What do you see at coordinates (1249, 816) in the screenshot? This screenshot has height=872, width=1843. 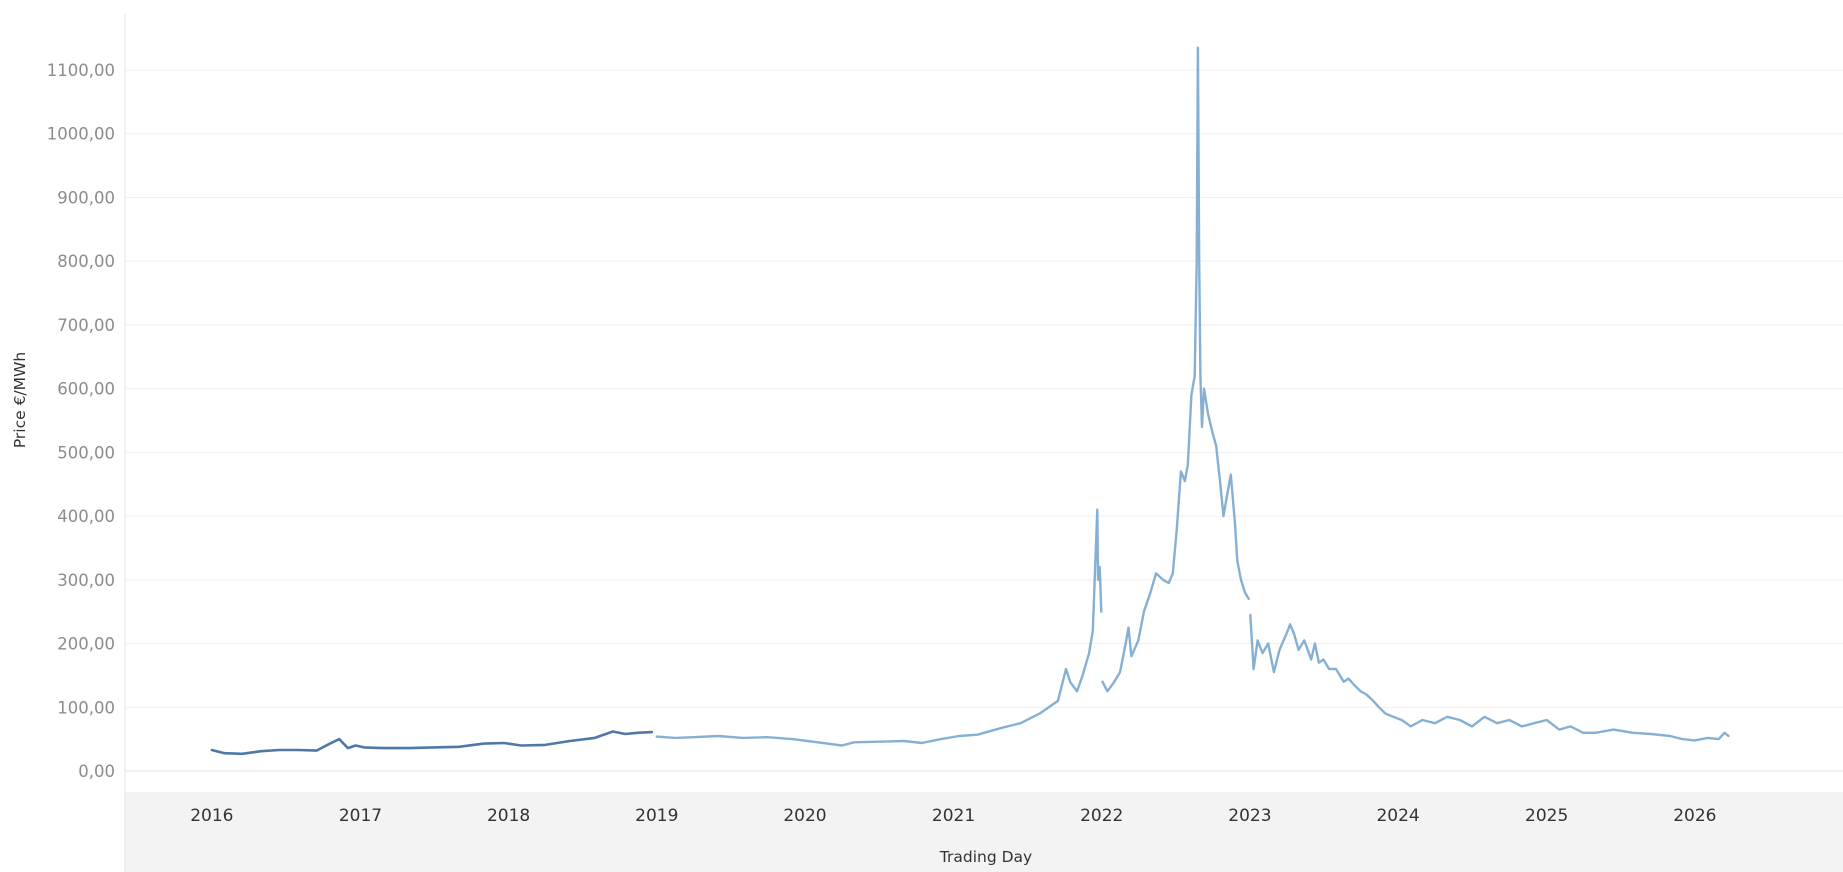 I see `x-tick-label: 2023` at bounding box center [1249, 816].